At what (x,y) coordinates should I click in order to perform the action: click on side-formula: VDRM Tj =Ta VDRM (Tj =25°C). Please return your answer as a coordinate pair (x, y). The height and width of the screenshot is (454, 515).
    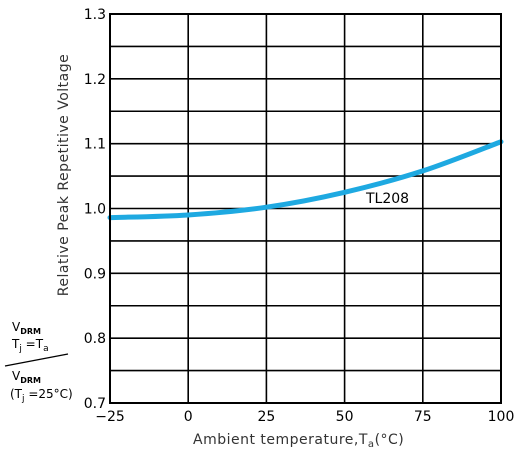
    Looking at the image, I should click on (38, 362).